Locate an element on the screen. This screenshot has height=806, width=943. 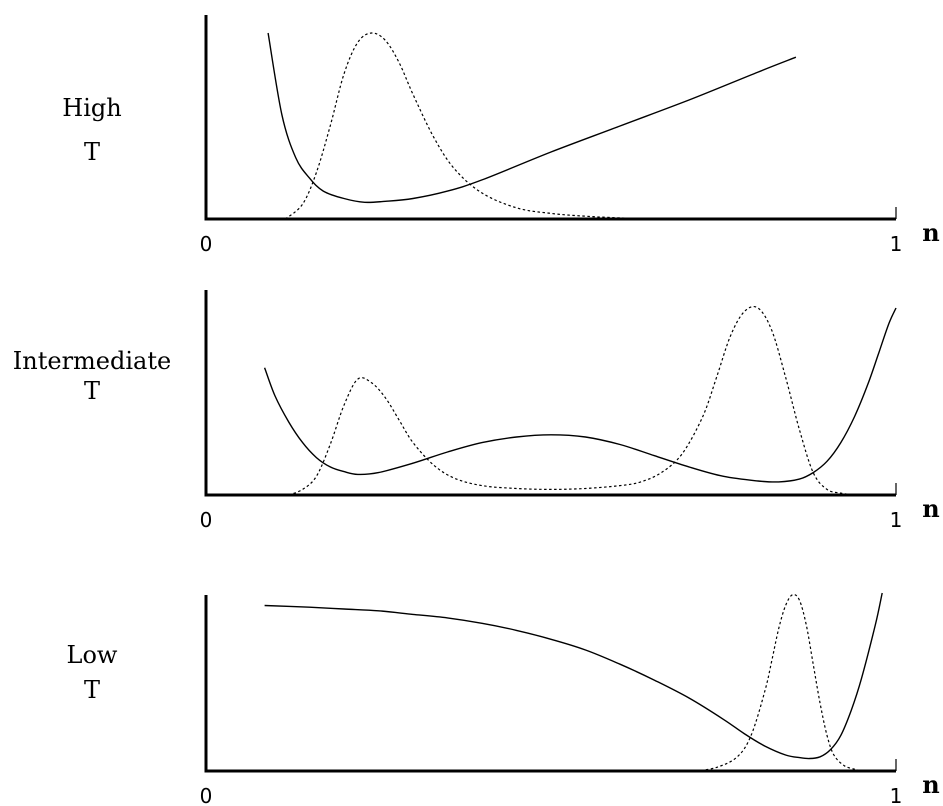
panel-label-line: High is located at coordinates (91, 108).